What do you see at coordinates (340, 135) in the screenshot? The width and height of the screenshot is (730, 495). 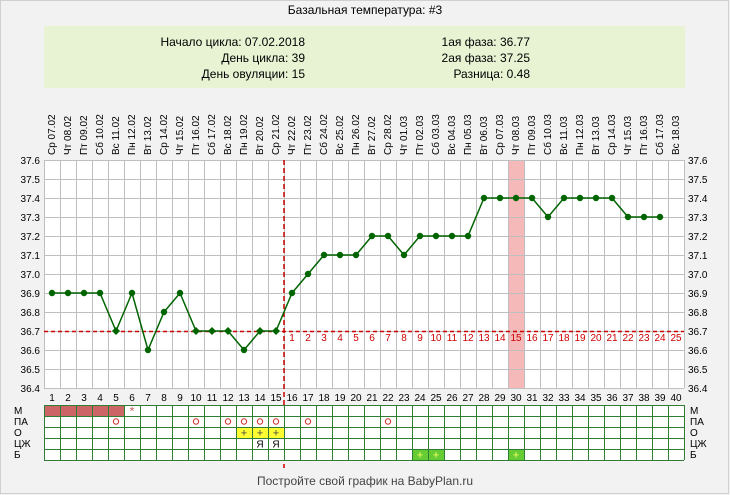 I see `date-label: Вс 25.02` at bounding box center [340, 135].